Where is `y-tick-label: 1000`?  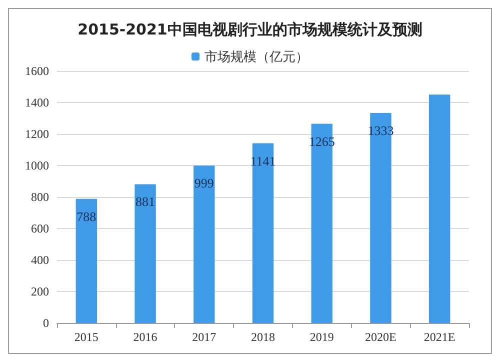
y-tick-label: 1000 is located at coordinates (37, 165).